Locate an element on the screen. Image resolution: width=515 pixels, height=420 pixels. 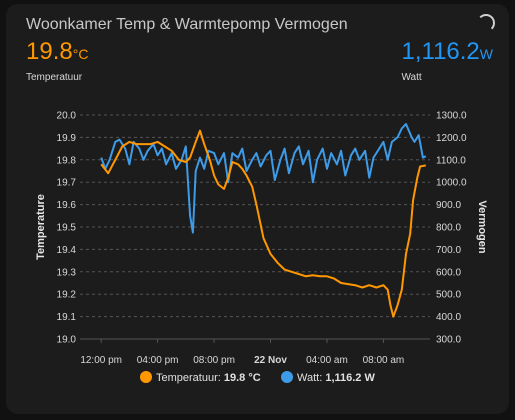
y-tick-label-right: 900.0 is located at coordinates (448, 205).